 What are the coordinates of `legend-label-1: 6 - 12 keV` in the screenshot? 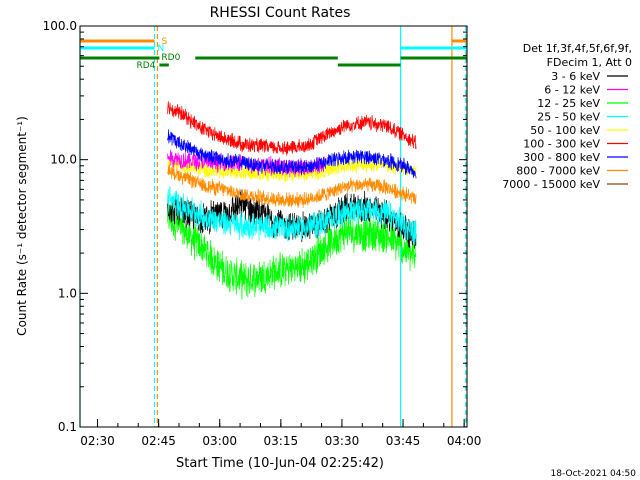 It's located at (572, 90).